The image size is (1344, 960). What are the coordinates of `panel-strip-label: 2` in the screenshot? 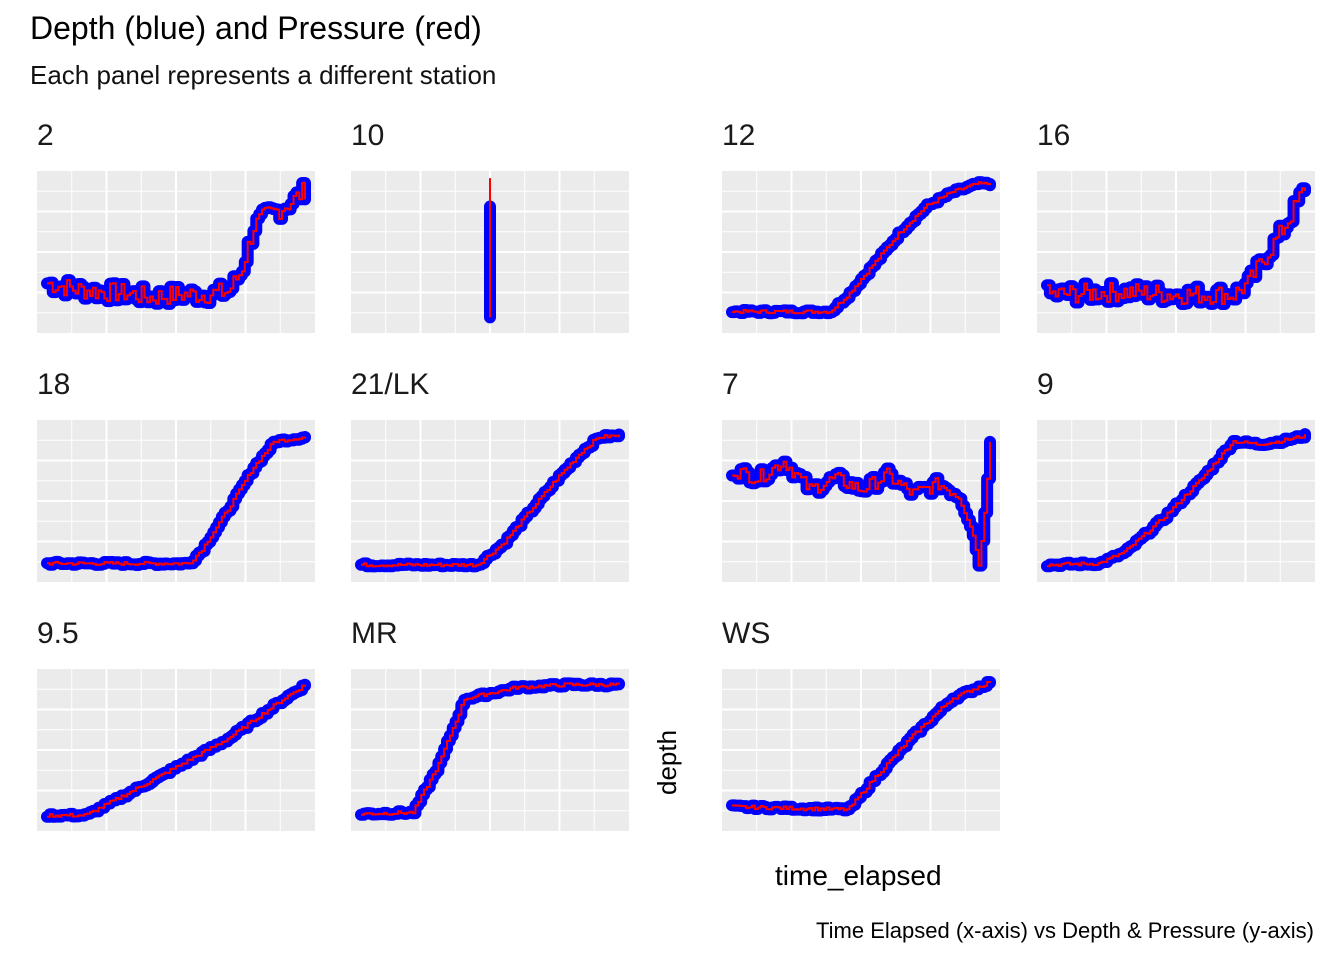 It's located at (45, 135).